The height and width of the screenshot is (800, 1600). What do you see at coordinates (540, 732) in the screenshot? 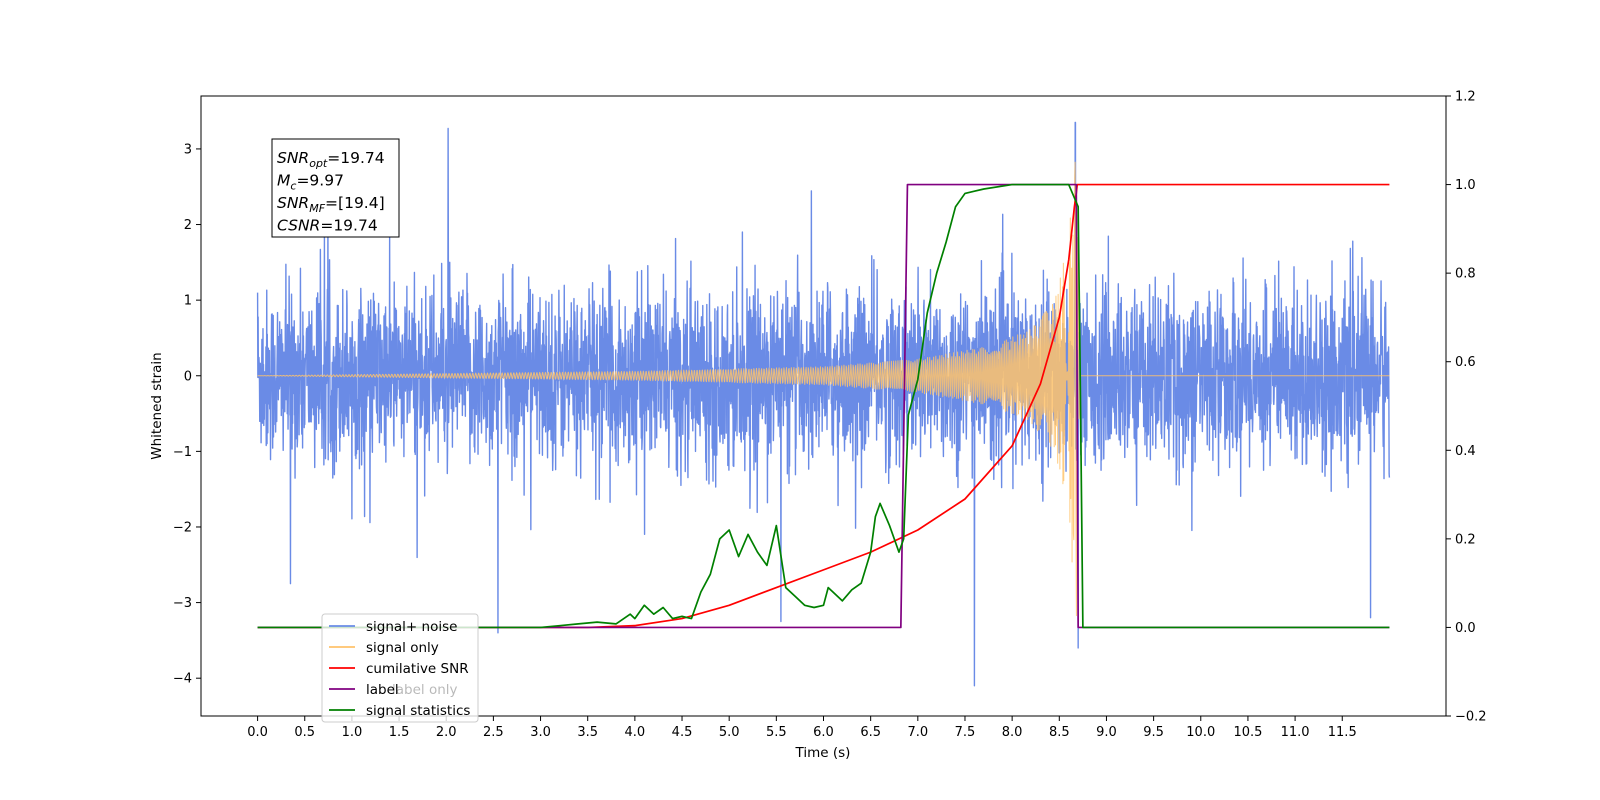
I see `x-tick-label: 3.0` at bounding box center [540, 732].